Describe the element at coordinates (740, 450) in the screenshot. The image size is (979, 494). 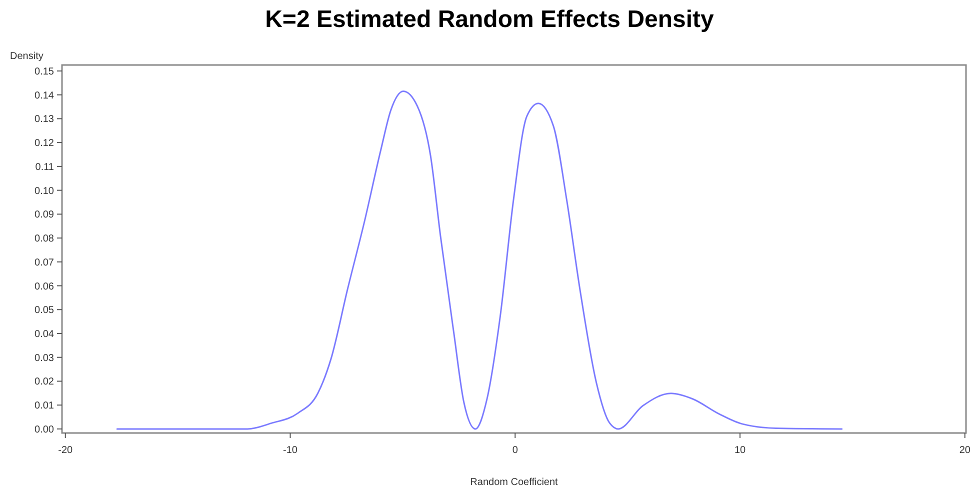
I see `x-tick-label: 10` at that location.